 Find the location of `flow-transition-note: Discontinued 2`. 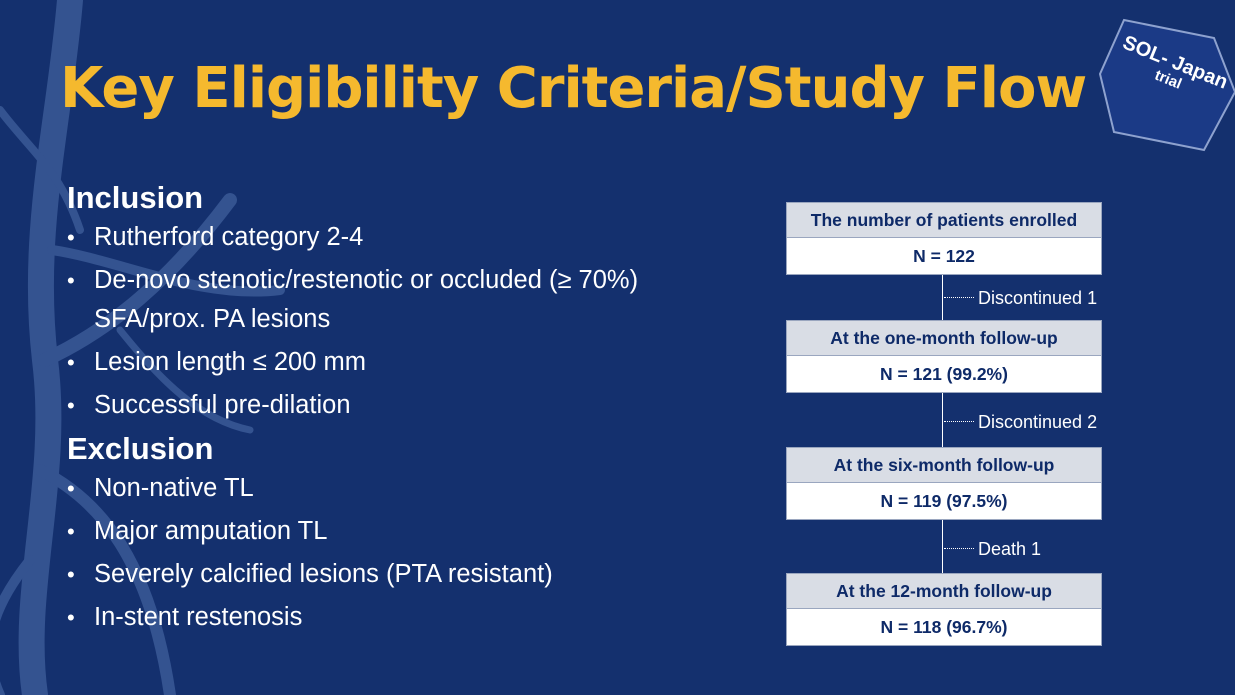

flow-transition-note: Discontinued 2 is located at coordinates (1038, 422).